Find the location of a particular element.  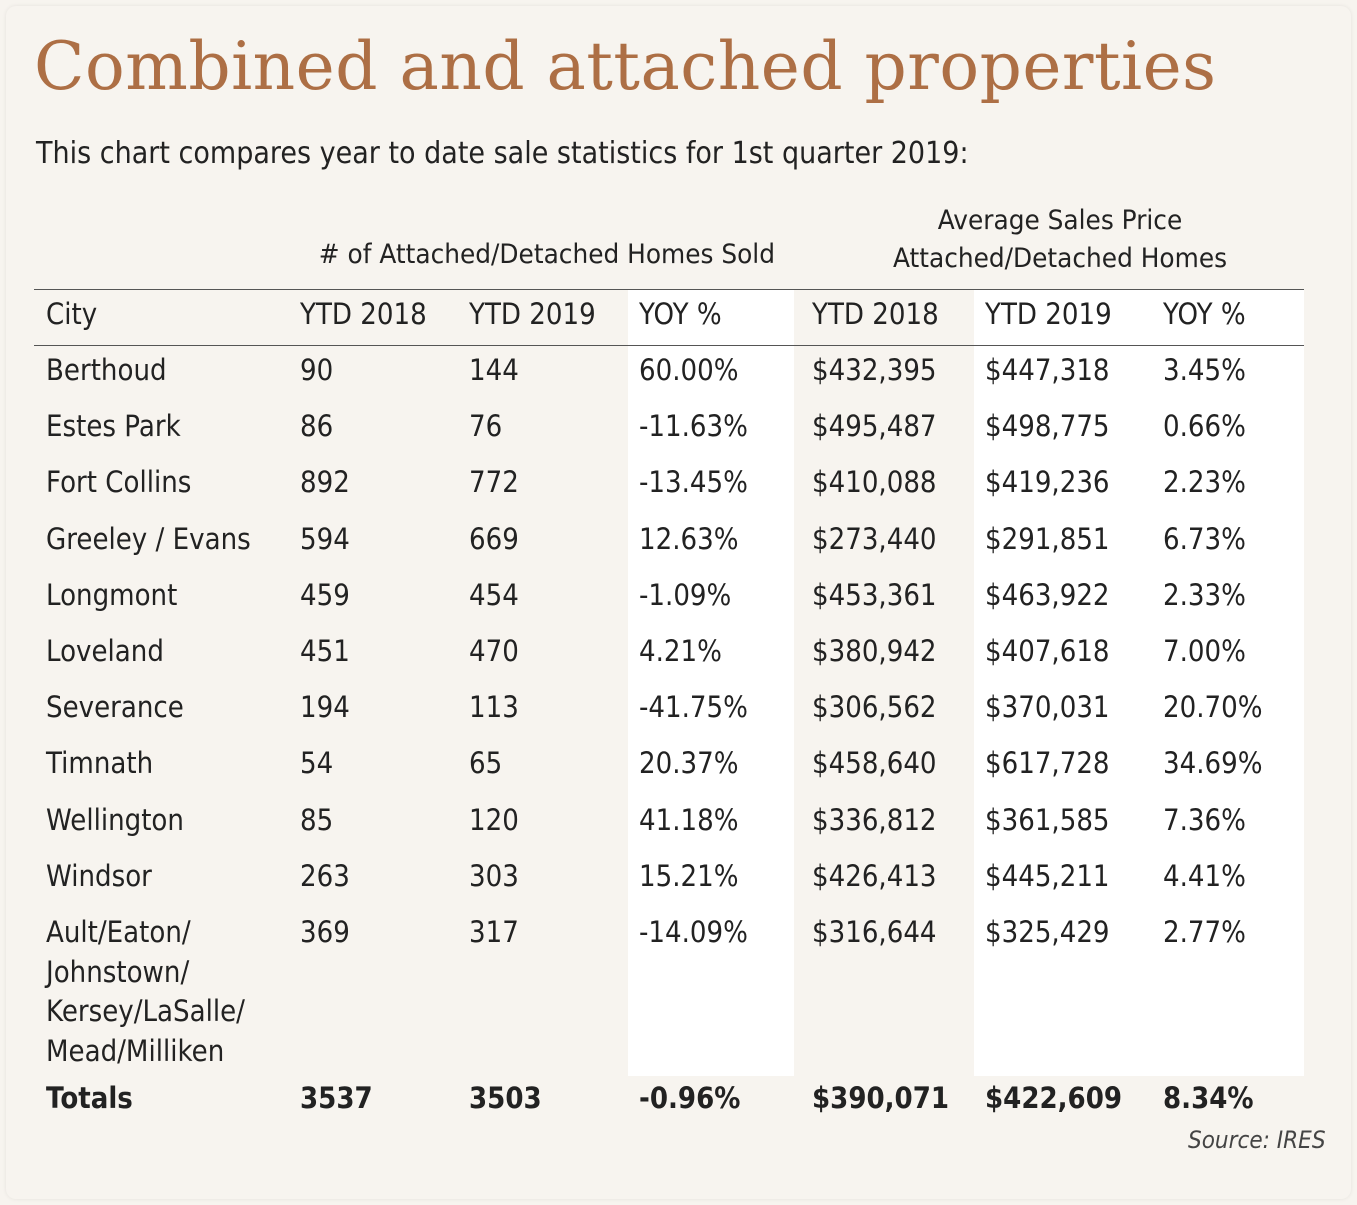

table-cell: 451 is located at coordinates (325, 651).